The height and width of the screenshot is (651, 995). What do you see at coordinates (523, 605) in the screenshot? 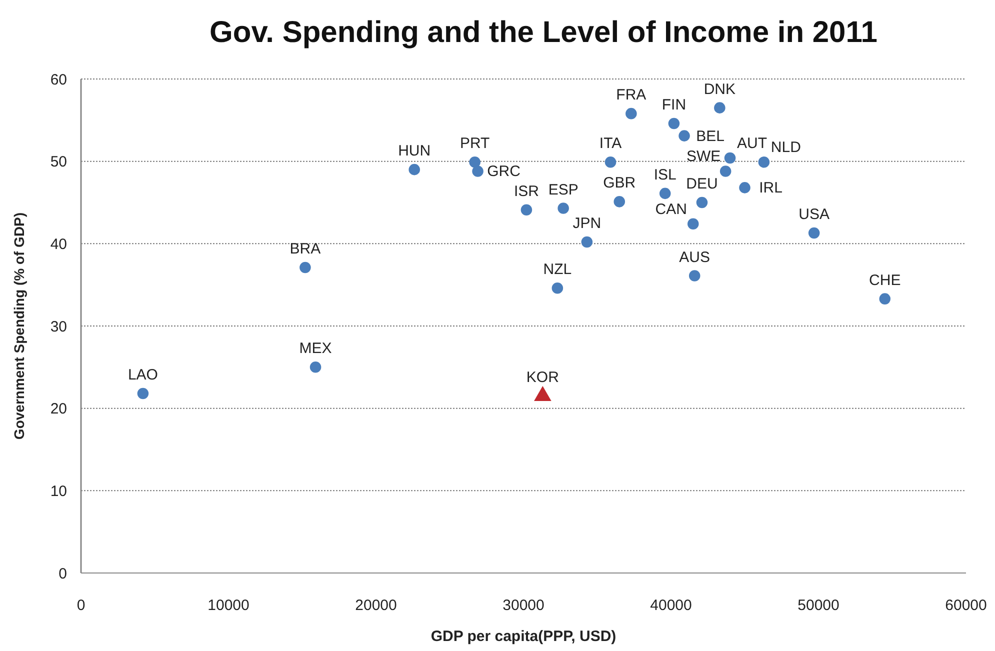
I see `x-tick-label: 30000` at bounding box center [523, 605].